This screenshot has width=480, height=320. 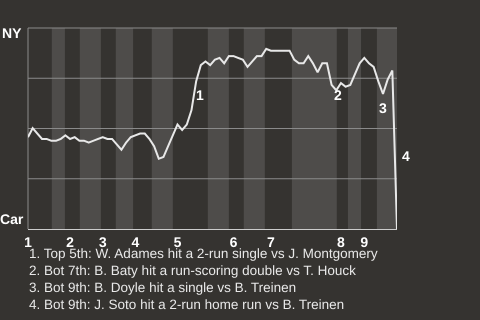 I want to click on annotation: 2, so click(x=338, y=95).